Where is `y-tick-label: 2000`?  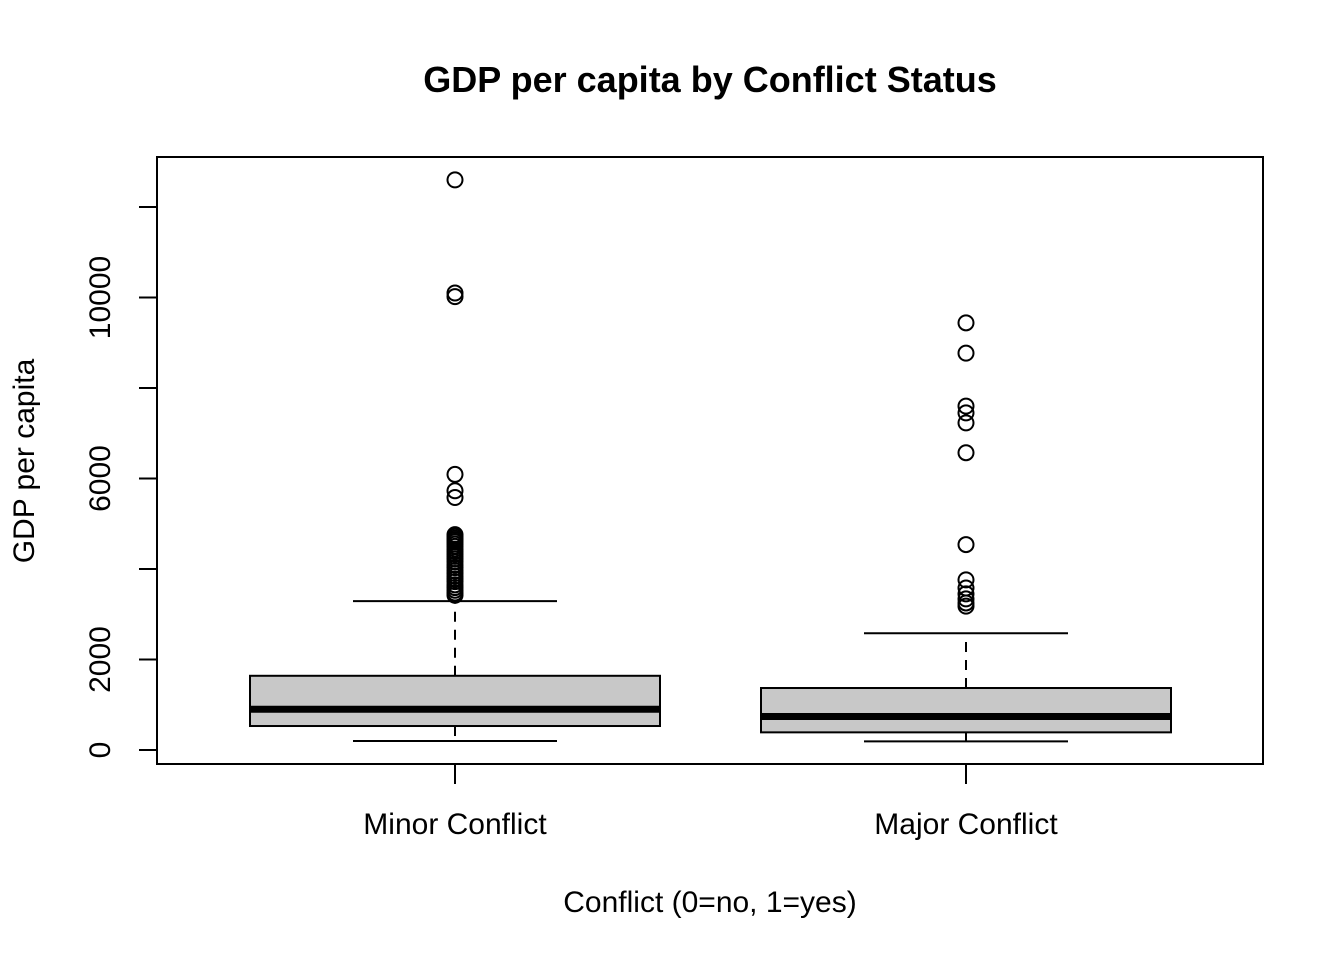 y-tick-label: 2000 is located at coordinates (100, 659).